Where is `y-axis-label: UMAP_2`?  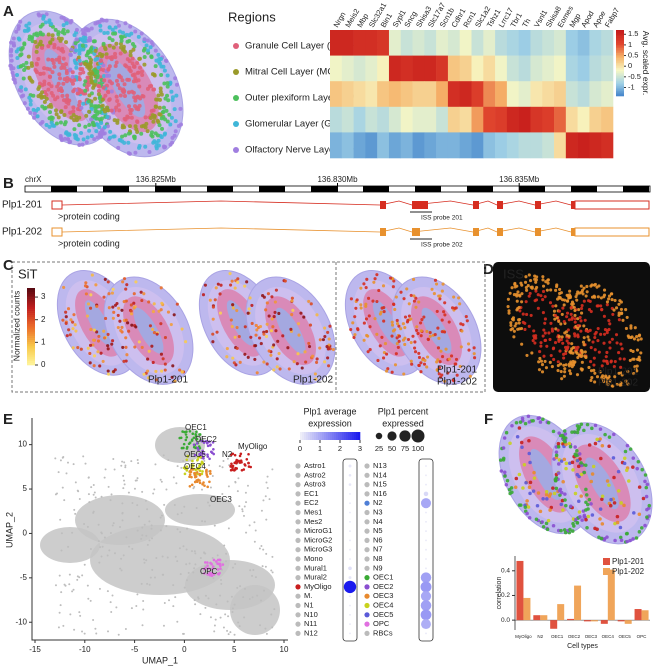
y-axis-label: UMAP_2 is located at coordinates (9, 530).